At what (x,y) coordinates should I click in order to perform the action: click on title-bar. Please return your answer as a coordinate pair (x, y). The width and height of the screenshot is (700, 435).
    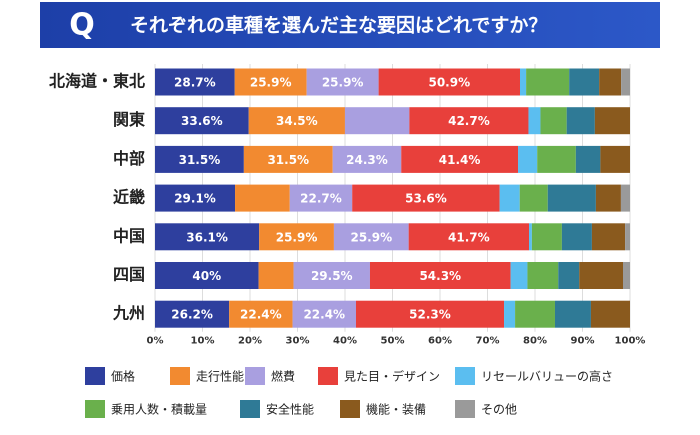
    Looking at the image, I should click on (350, 25).